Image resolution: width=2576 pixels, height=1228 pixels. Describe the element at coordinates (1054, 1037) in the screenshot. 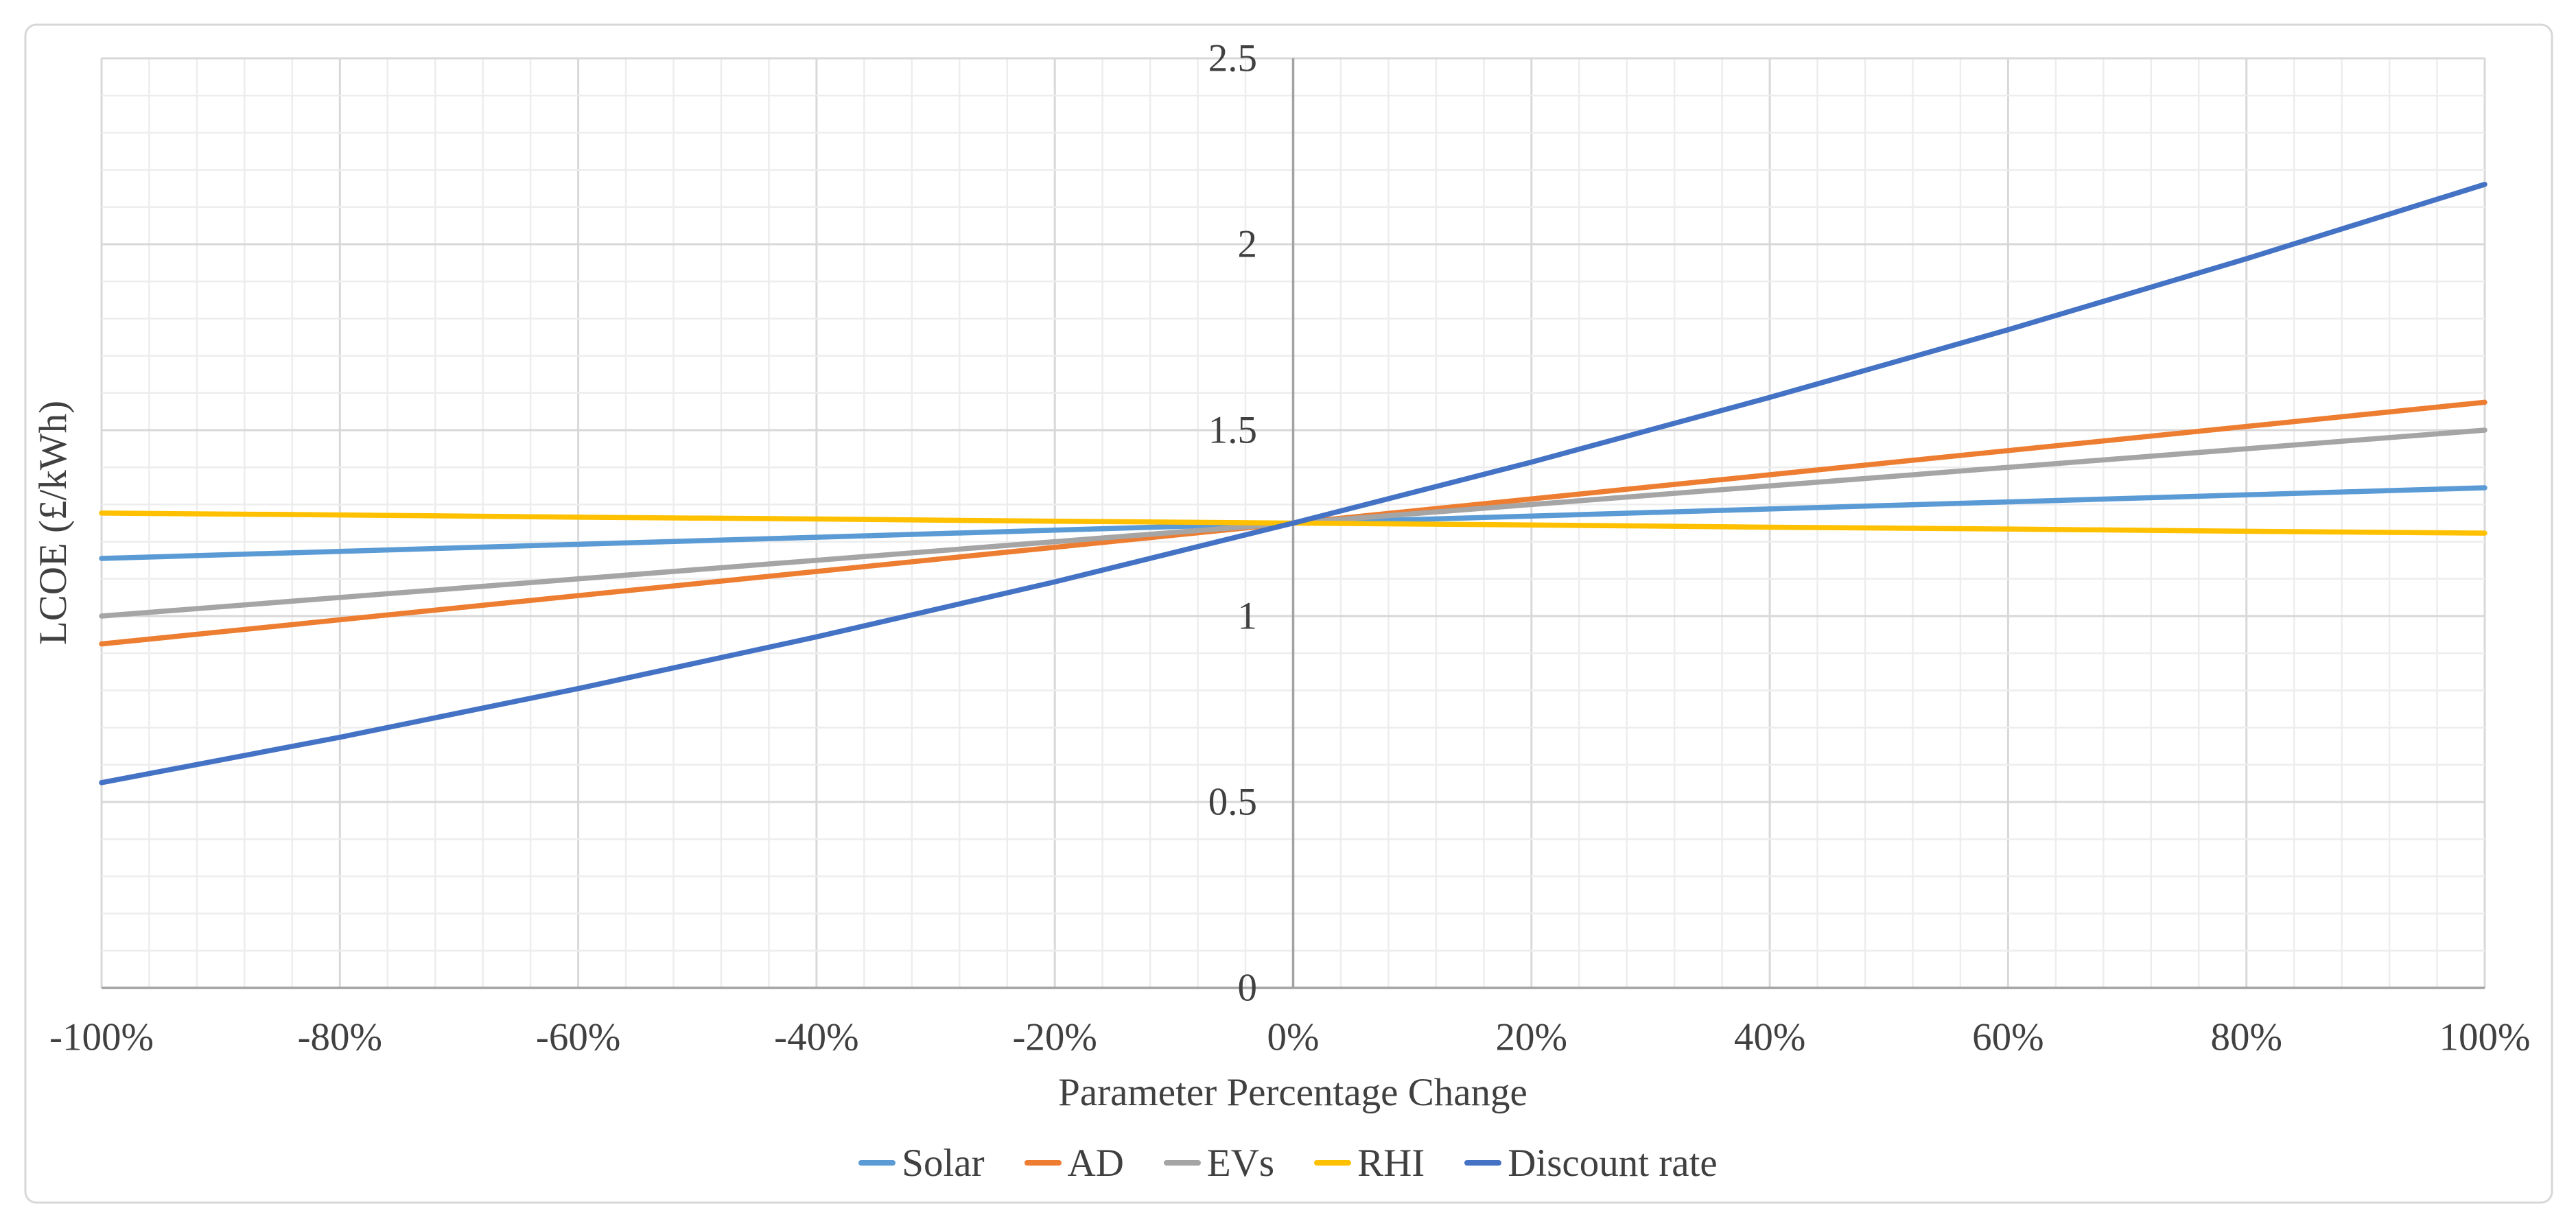

I see `x-tick-label: -20%` at that location.